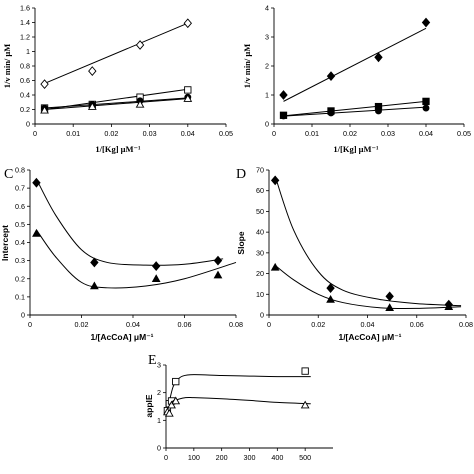 This screenshot has height=474, width=474. I want to click on y-tick-label: 40, so click(260, 232).